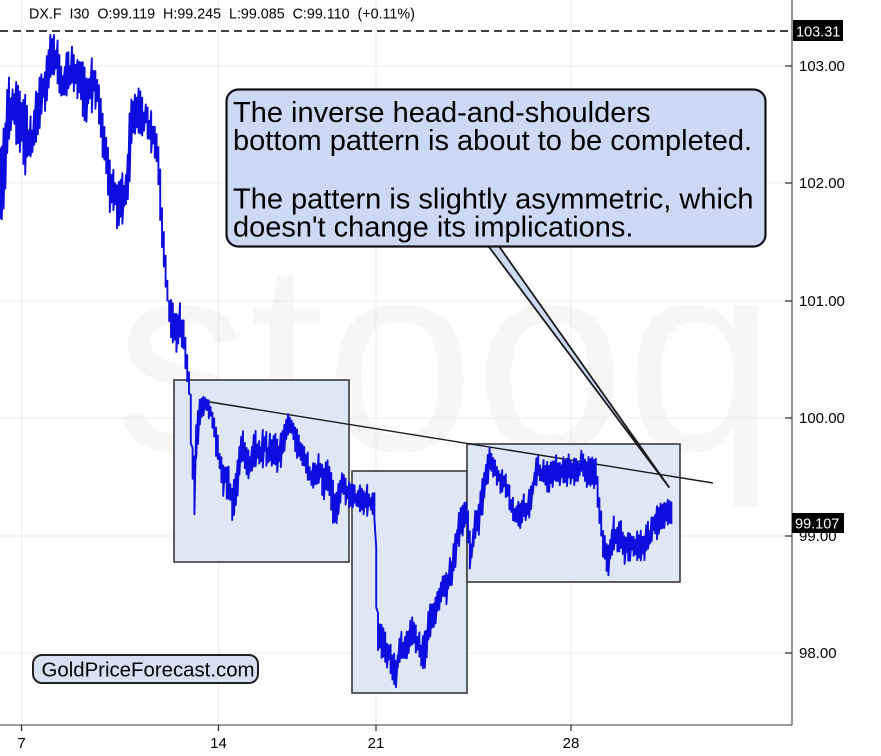 The height and width of the screenshot is (756, 881). I want to click on svg-text:doesn't change its implication: doesn't change its implications., so click(433, 228).